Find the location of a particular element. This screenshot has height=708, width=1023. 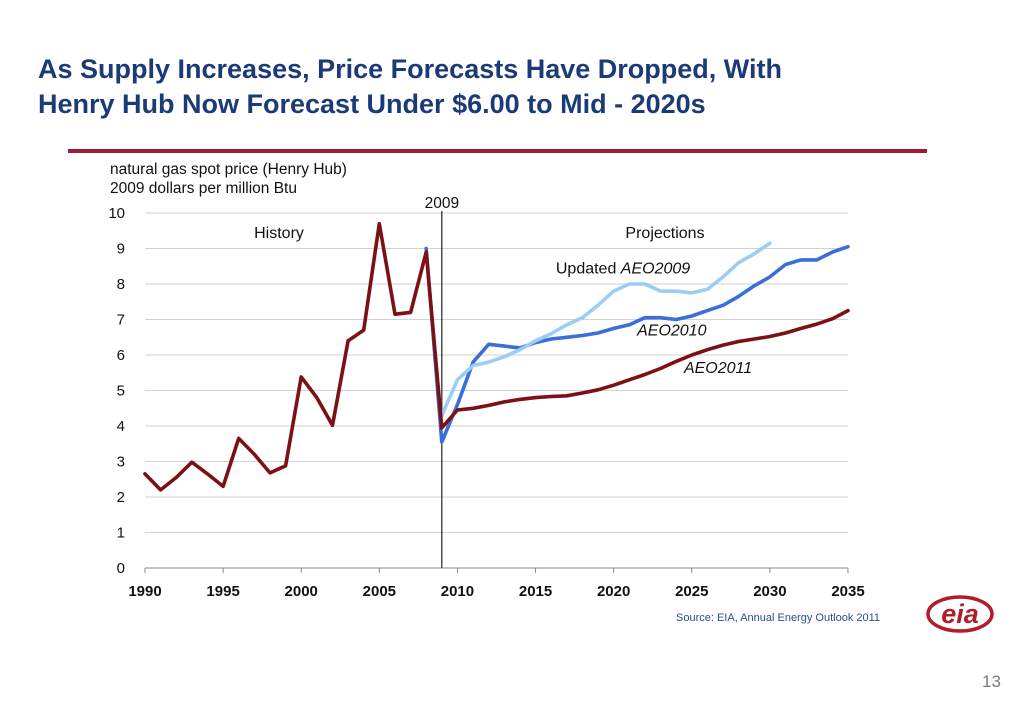

chart-title-line-2: 2009 dollars per million Btu is located at coordinates (203, 188).